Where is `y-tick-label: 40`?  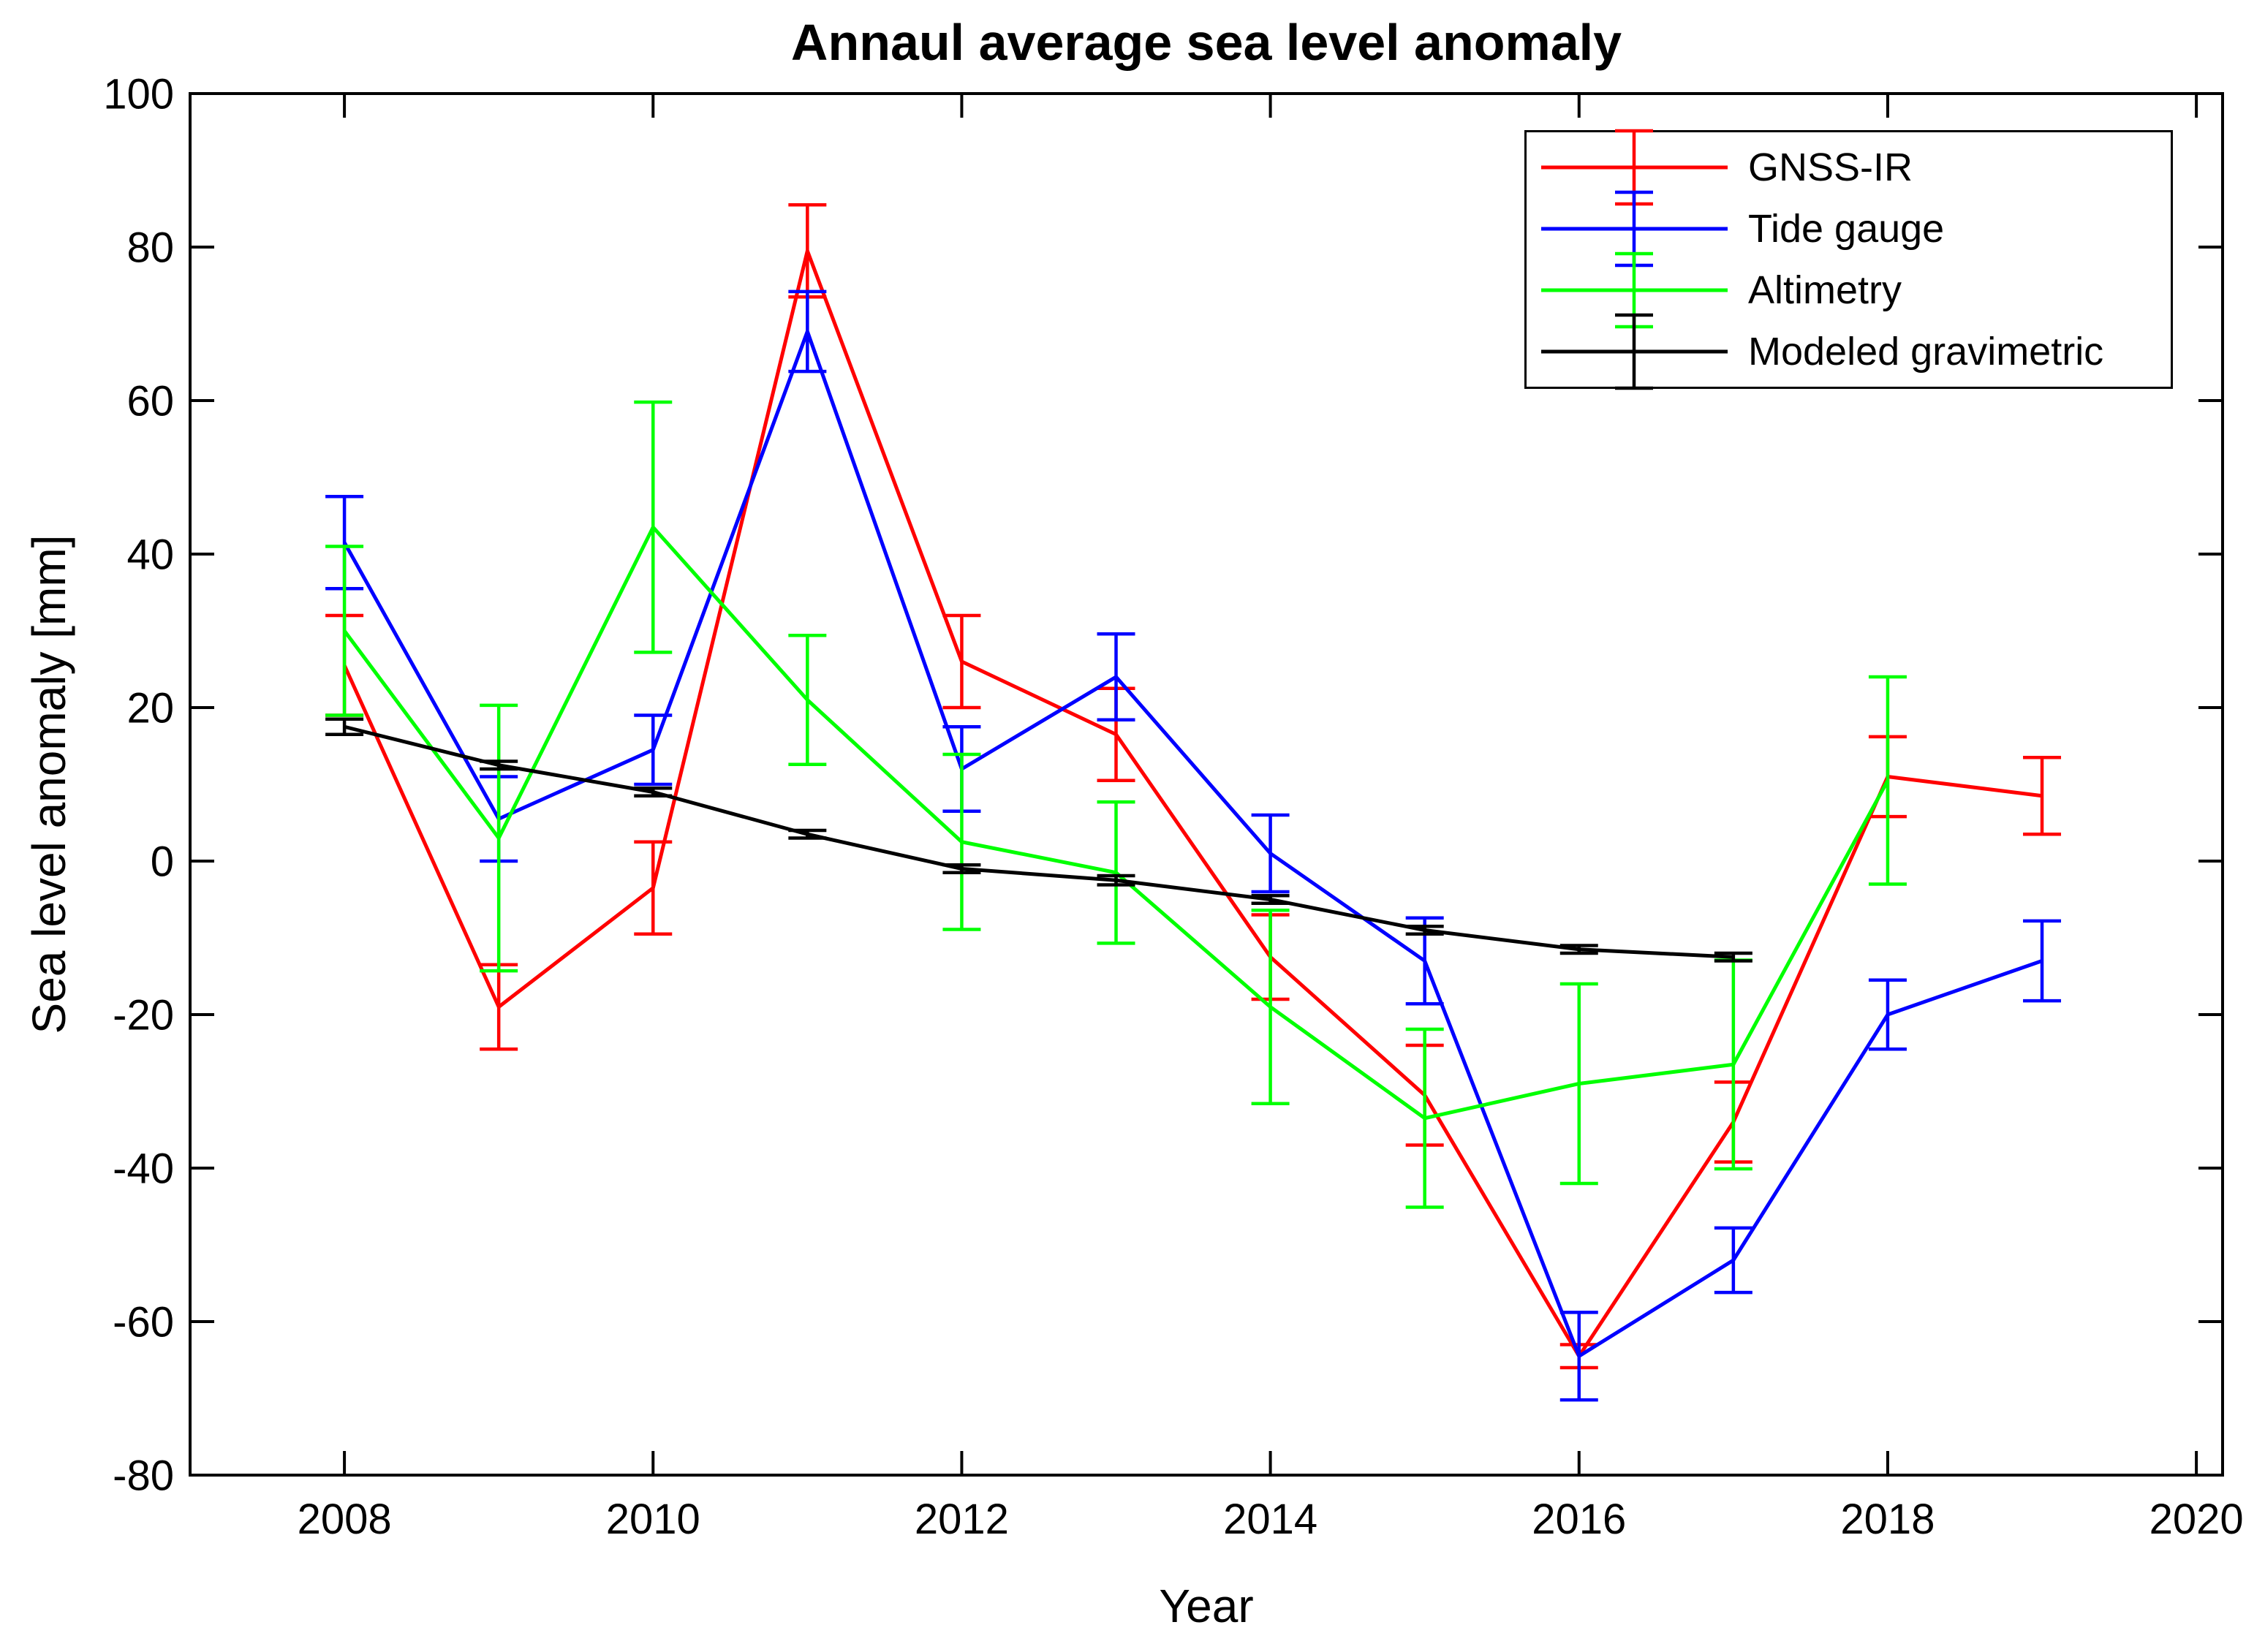
y-tick-label: 40 is located at coordinates (150, 554).